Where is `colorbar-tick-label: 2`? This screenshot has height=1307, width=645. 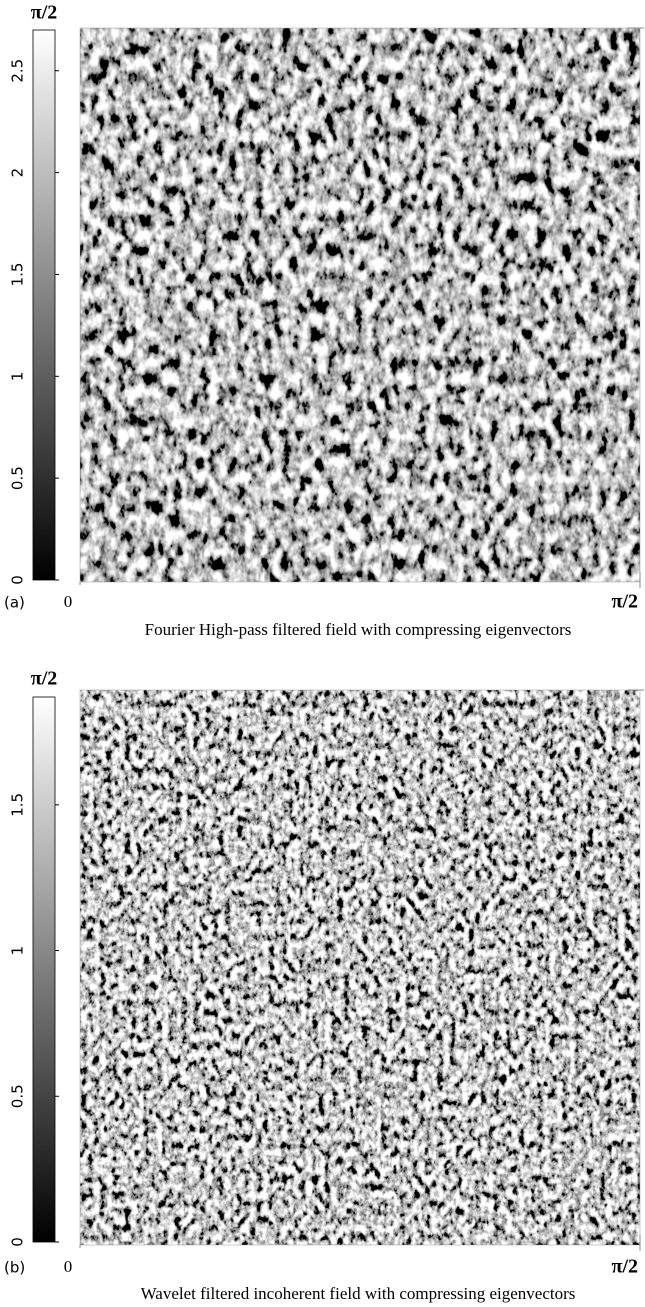
colorbar-tick-label: 2 is located at coordinates (18, 173).